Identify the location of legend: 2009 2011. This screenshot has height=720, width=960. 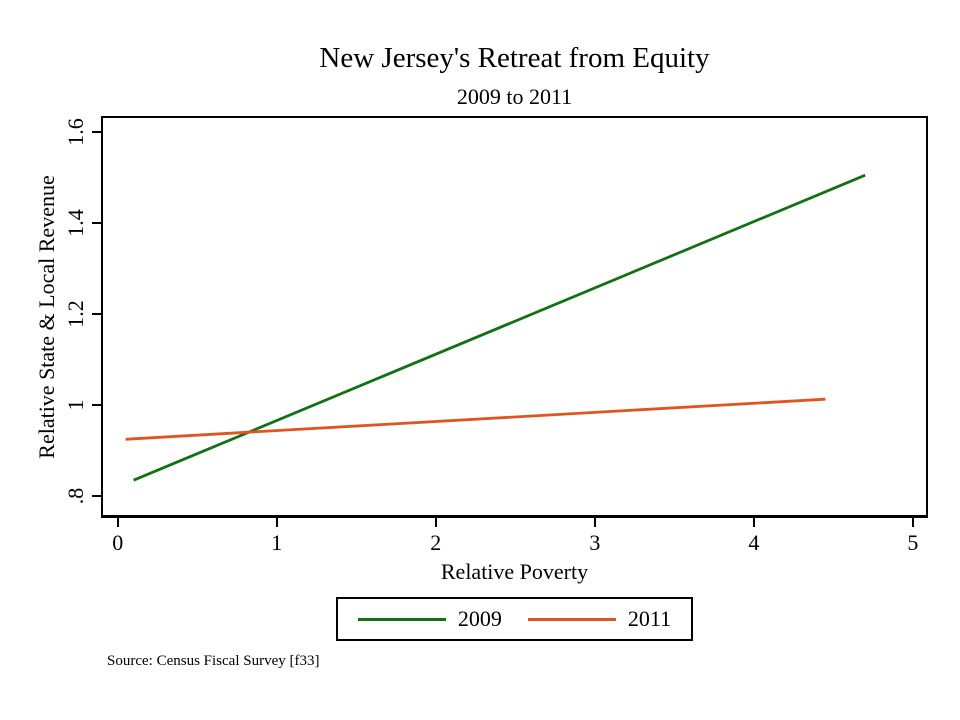
(514, 619).